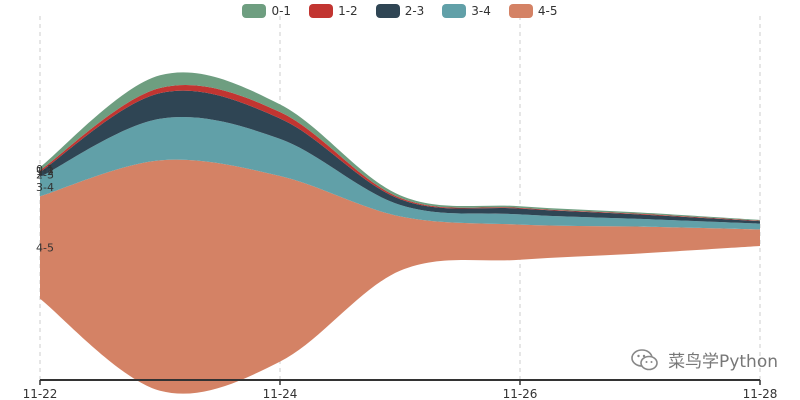 The width and height of the screenshot is (800, 400). I want to click on legend-item-0-1: 0-1, so click(266, 11).